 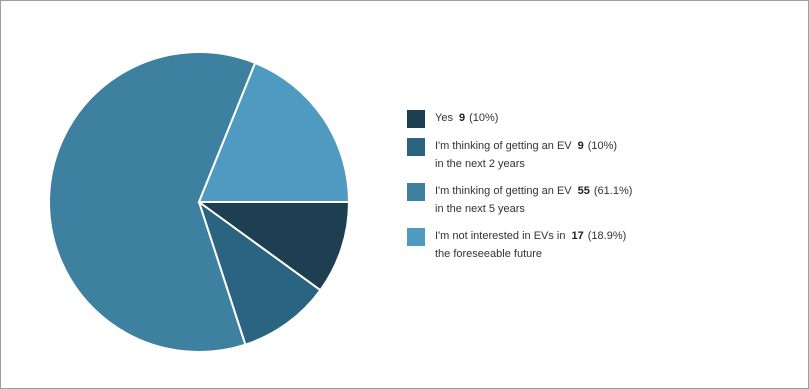 I want to click on legend-line: I'm not interested in EVs in 17 (18.9%), so click(x=591, y=236).